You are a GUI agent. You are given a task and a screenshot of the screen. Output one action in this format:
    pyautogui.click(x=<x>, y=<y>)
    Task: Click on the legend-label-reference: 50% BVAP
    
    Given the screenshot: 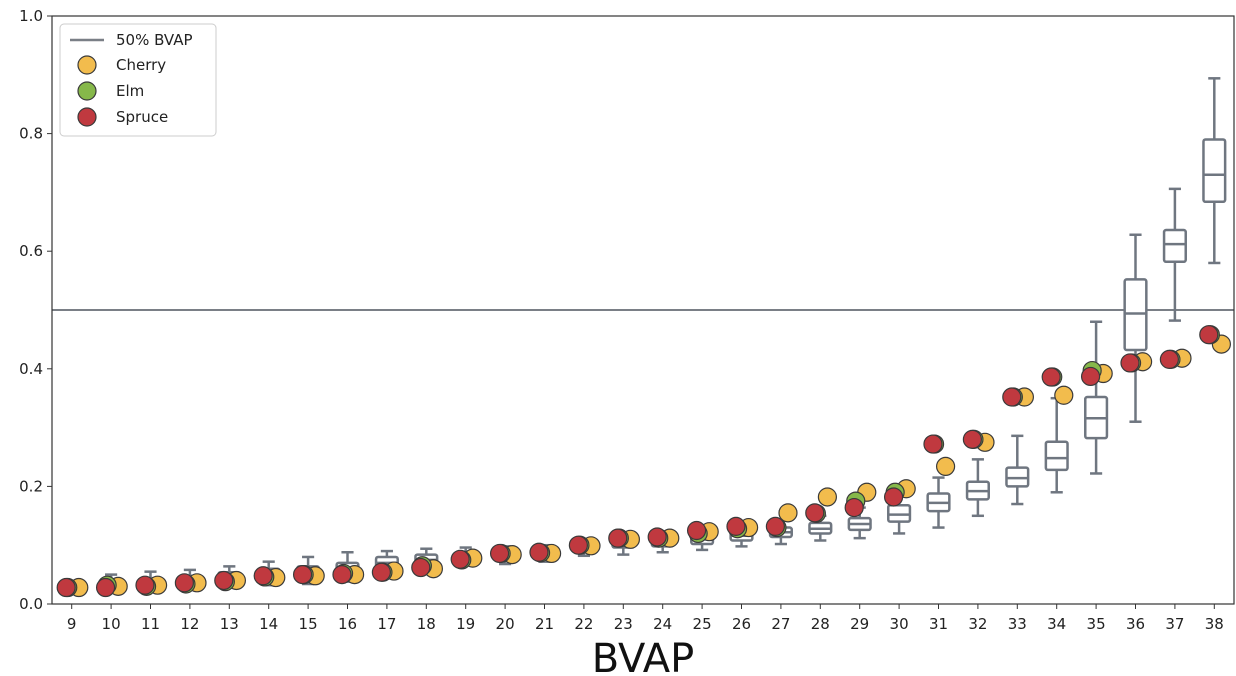 What is the action you would take?
    pyautogui.click(x=154, y=40)
    